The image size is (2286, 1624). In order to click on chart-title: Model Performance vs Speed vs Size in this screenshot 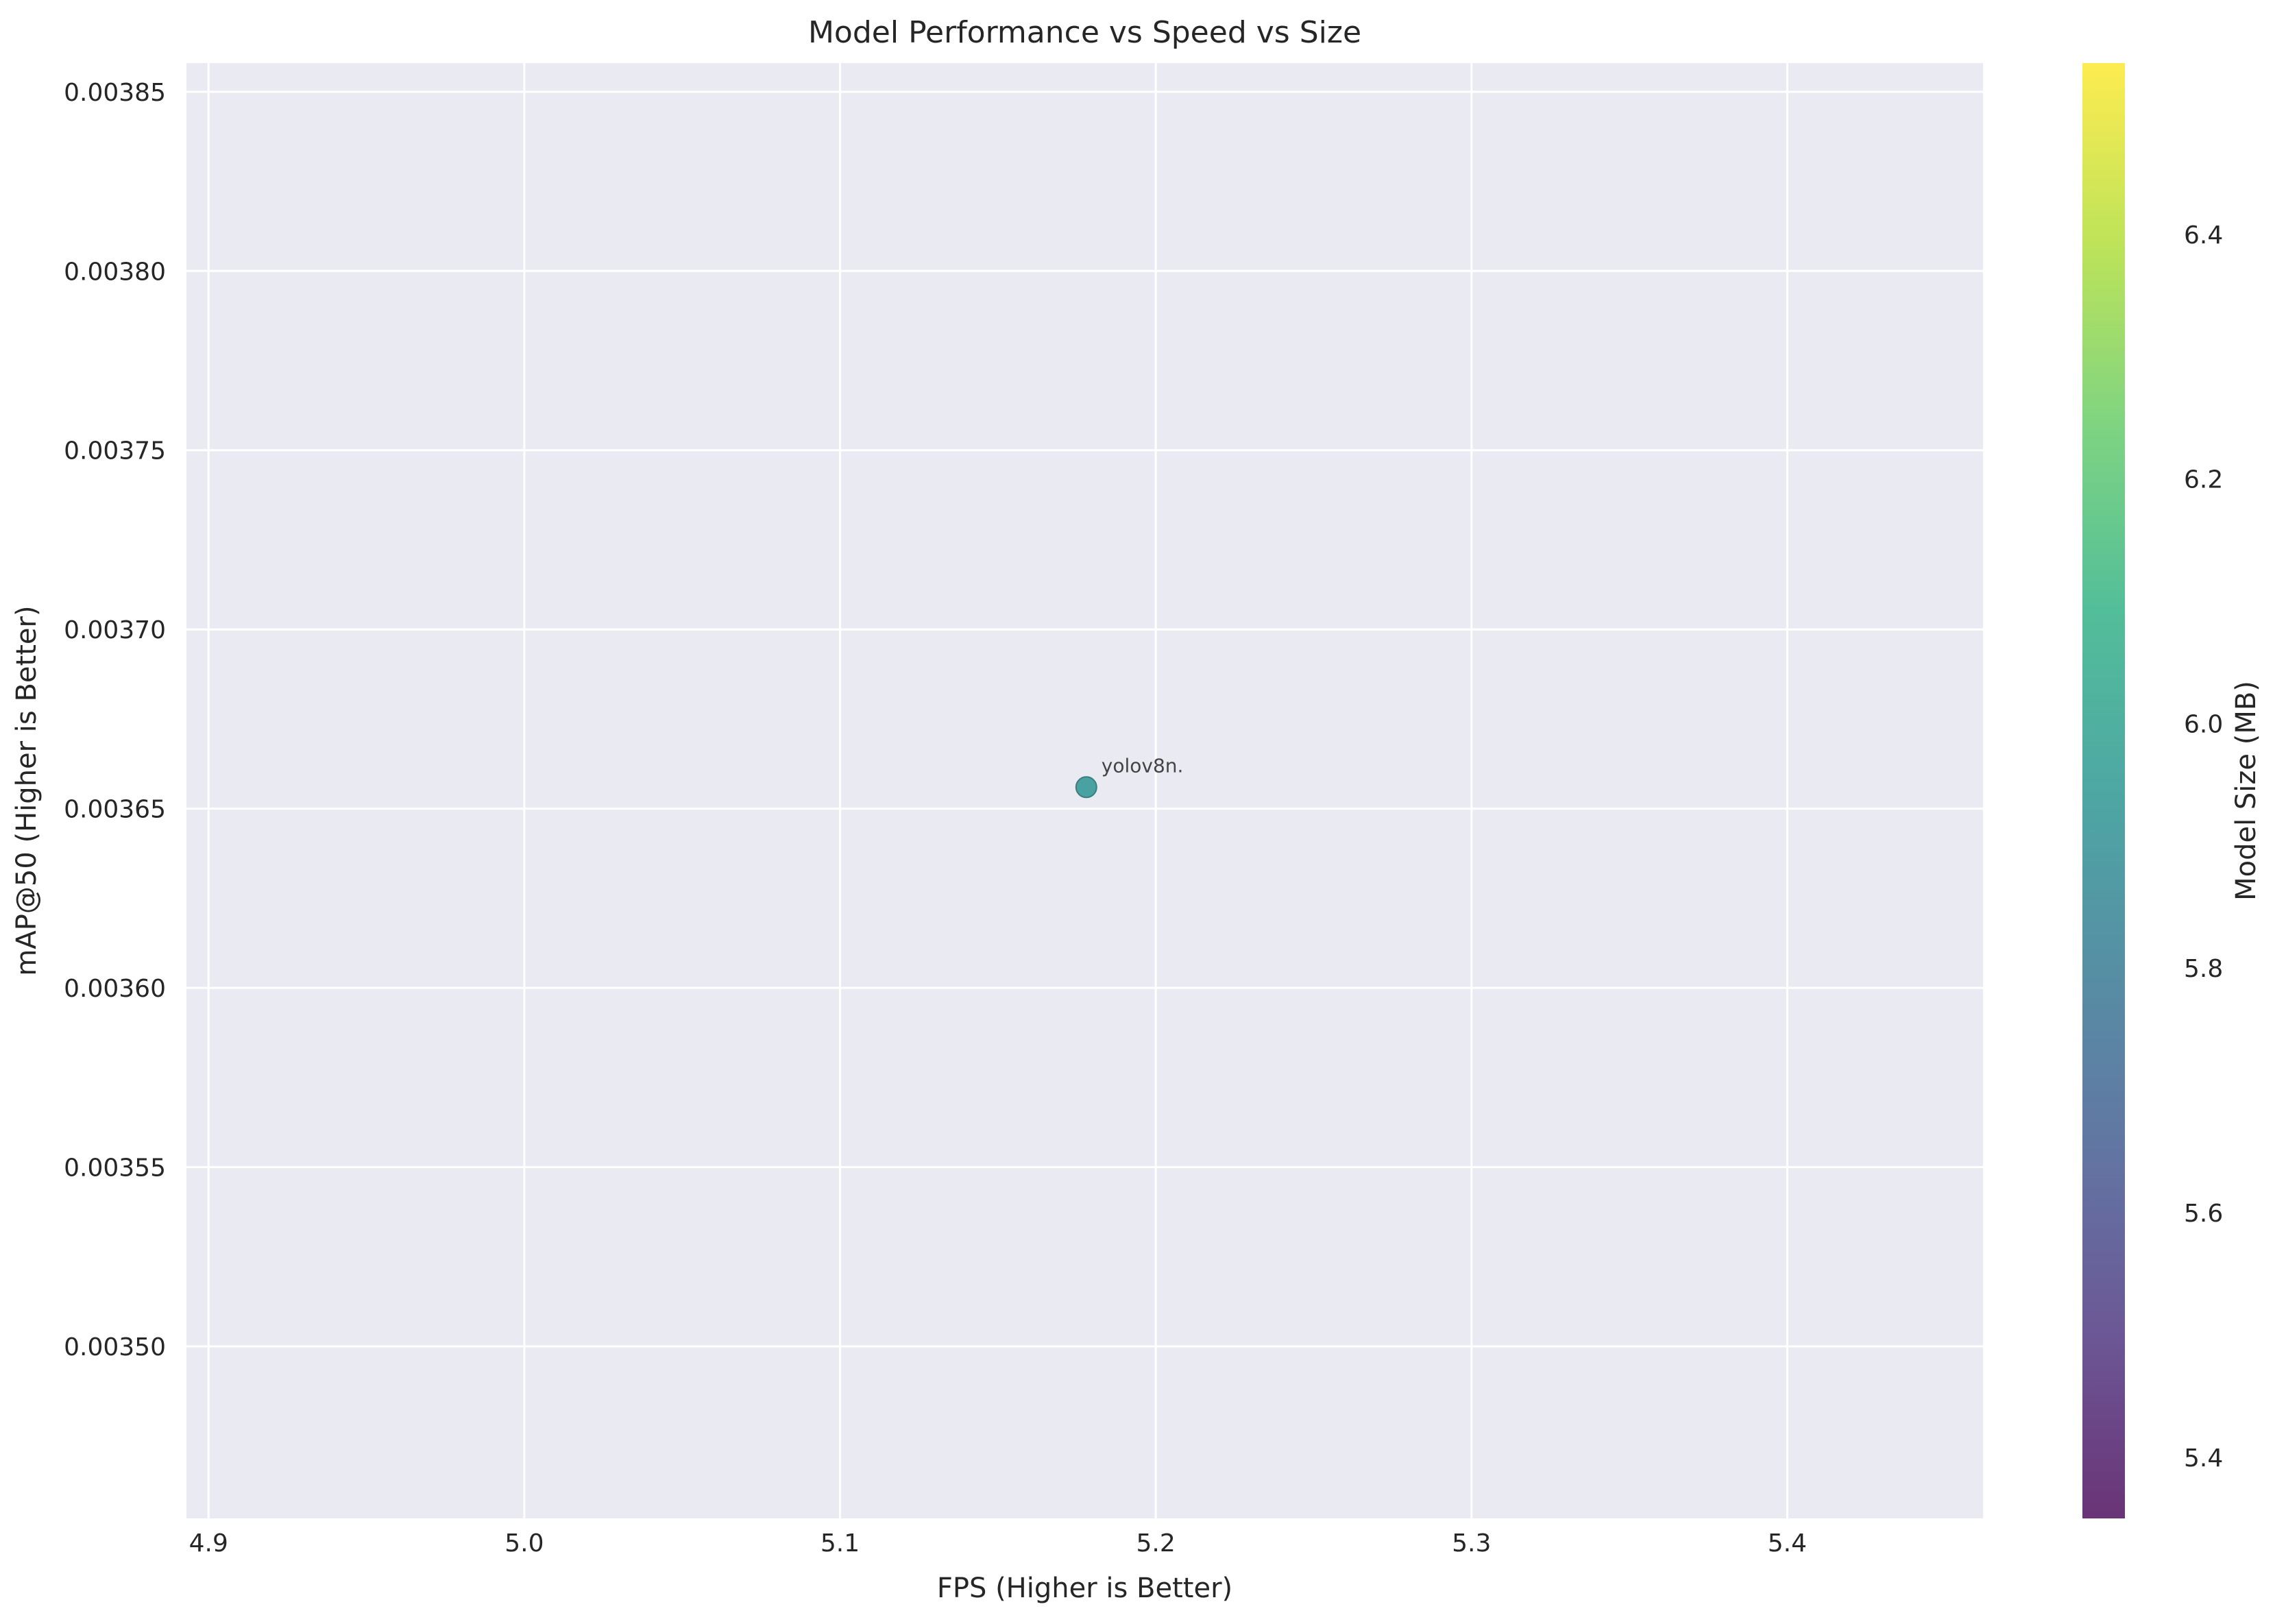, I will do `click(1084, 32)`.